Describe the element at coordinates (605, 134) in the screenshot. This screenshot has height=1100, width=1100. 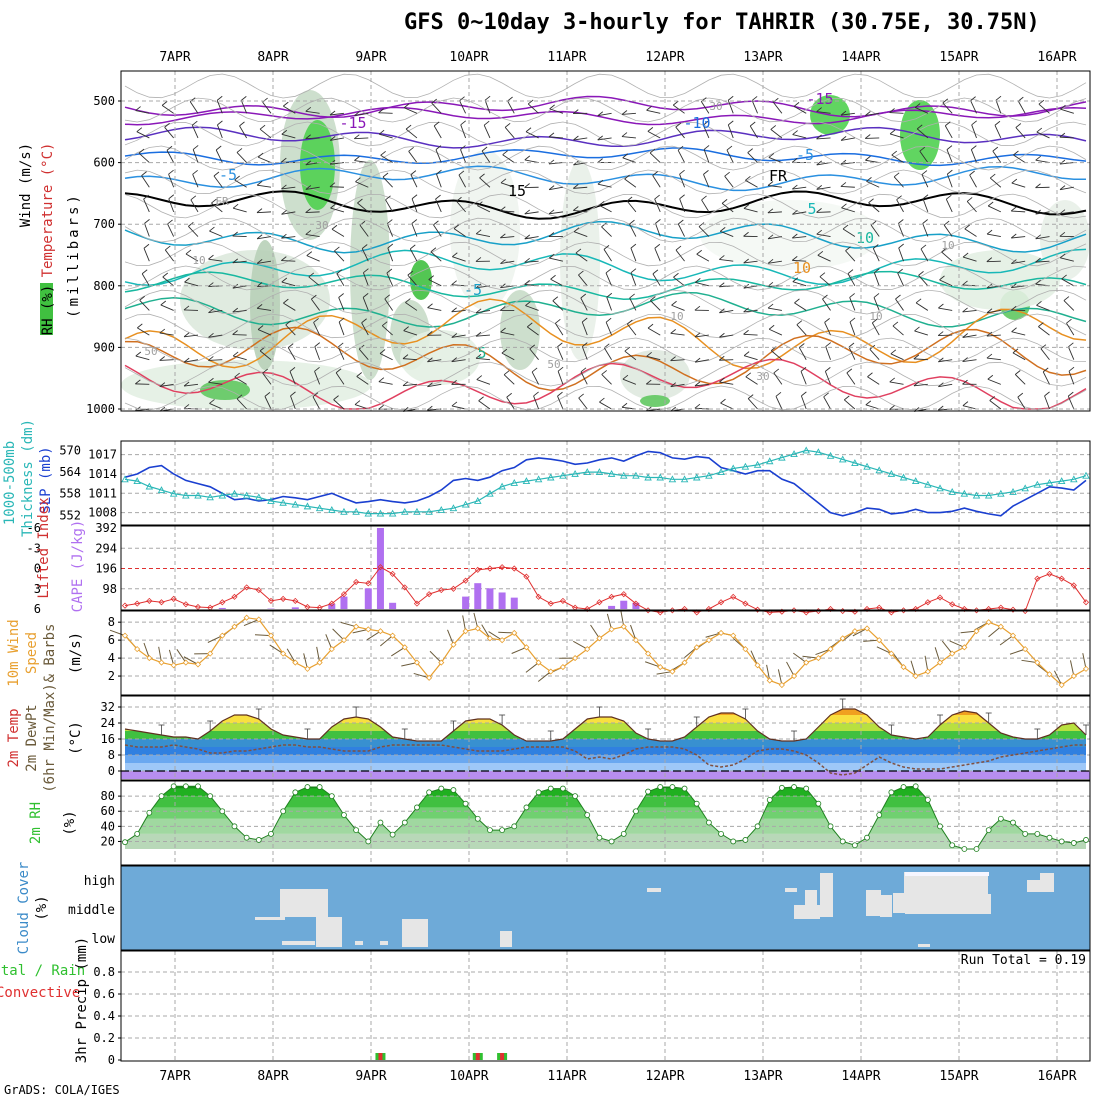
I see `isotach-contour` at that location.